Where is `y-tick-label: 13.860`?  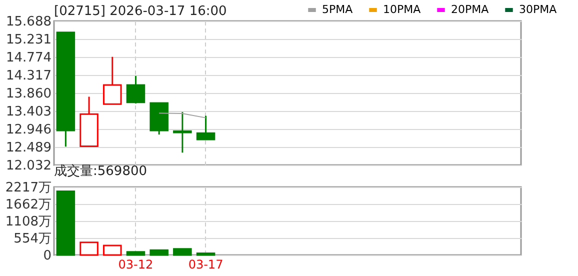 y-tick-label: 13.860 is located at coordinates (29, 94).